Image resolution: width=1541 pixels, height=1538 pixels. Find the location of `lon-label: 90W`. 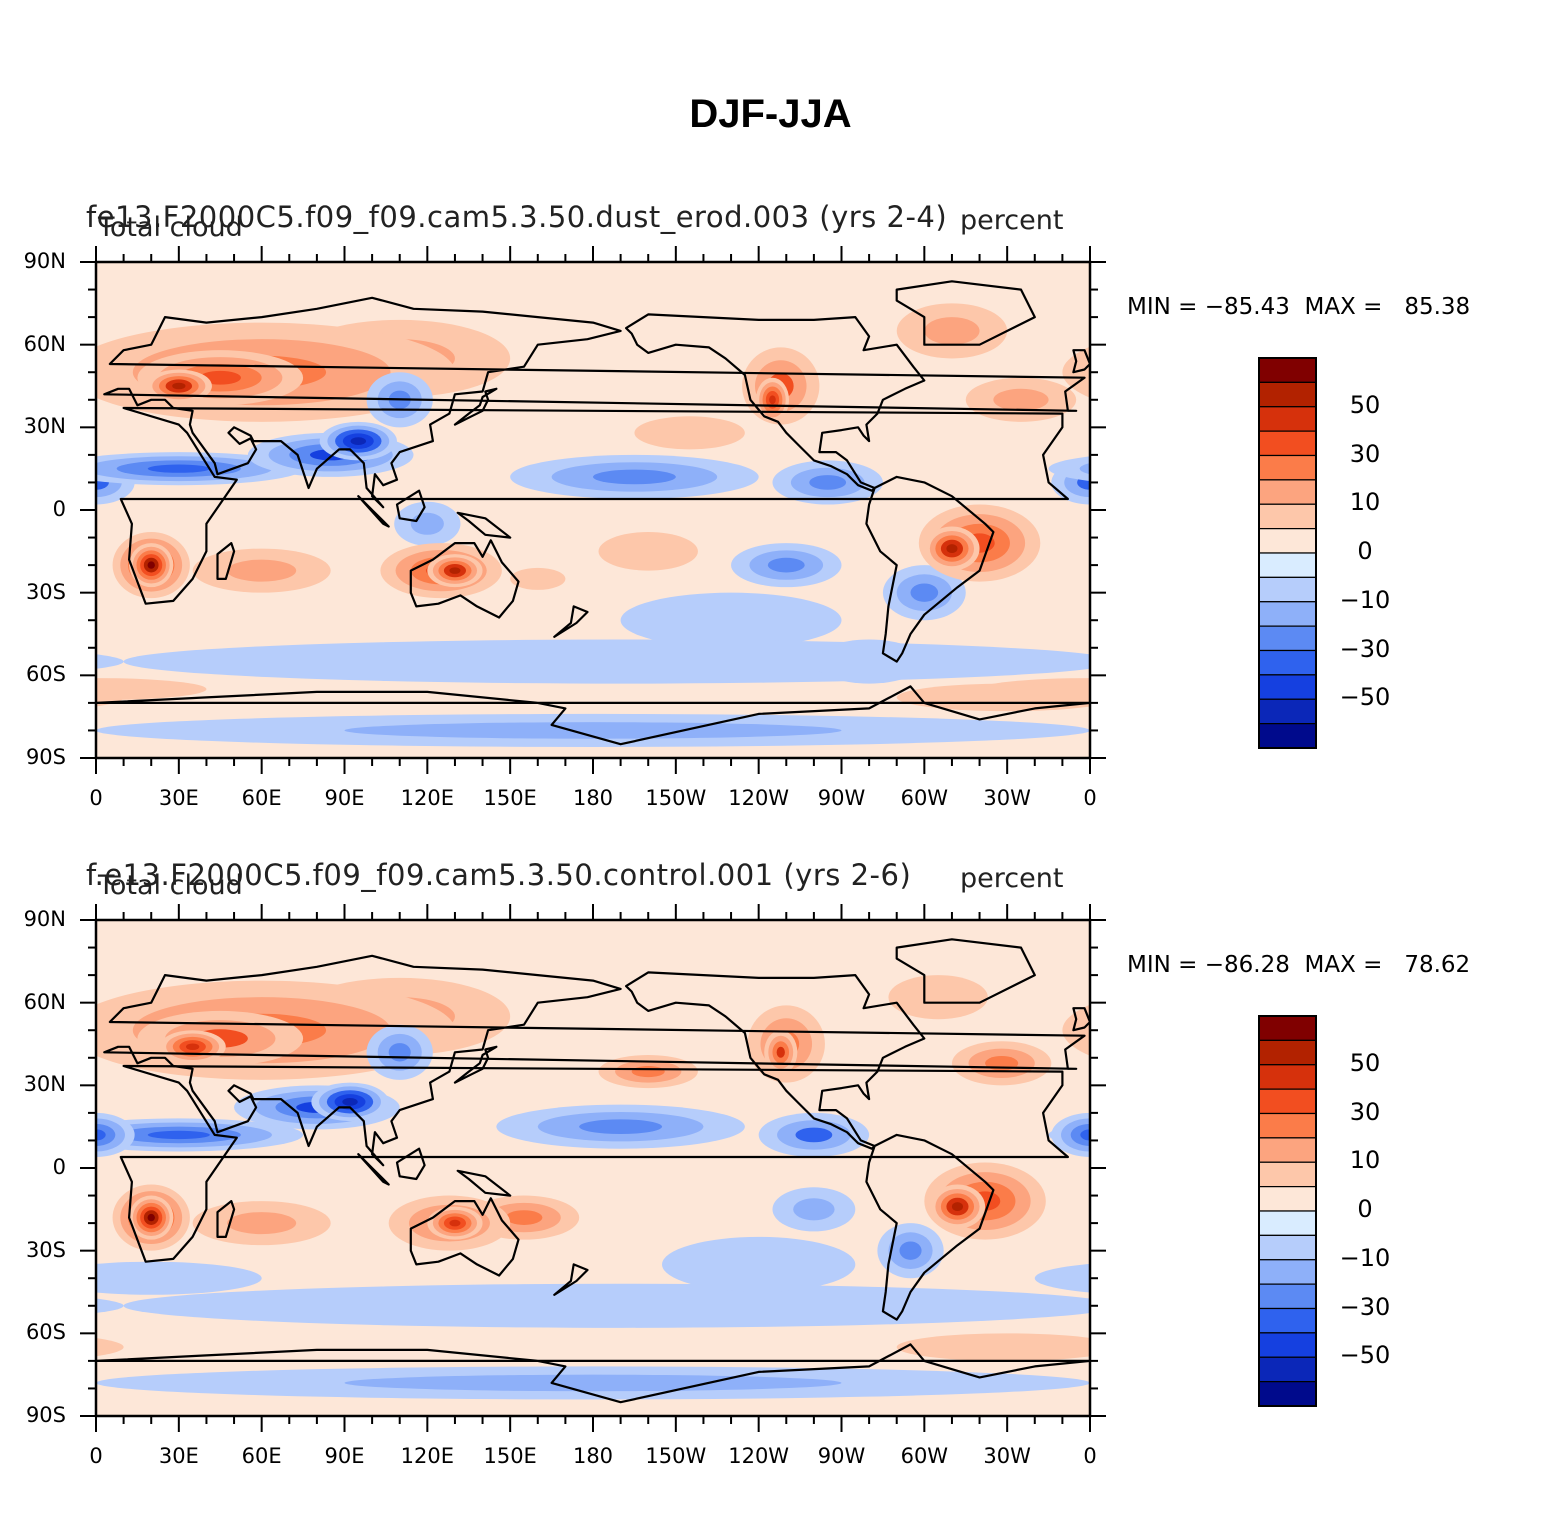

lon-label: 90W is located at coordinates (841, 798).